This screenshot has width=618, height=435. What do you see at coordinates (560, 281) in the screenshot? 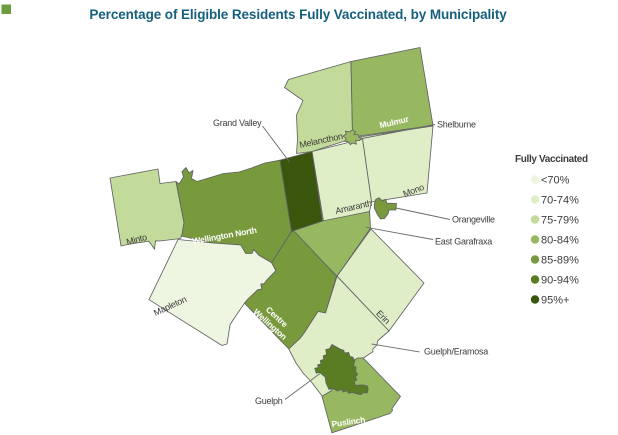
I see `svg-text: 90-94%` at bounding box center [560, 281].